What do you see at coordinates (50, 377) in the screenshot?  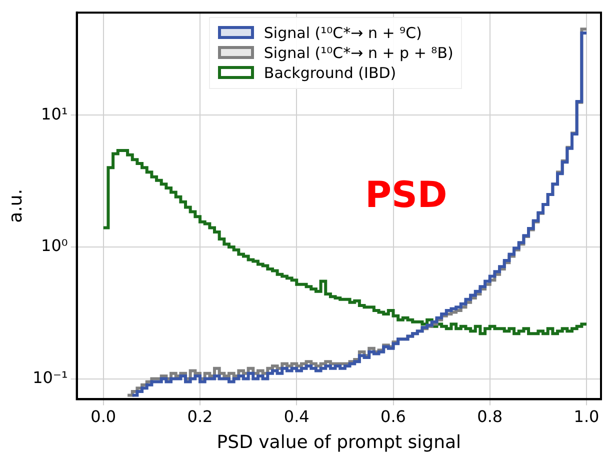 I see `y-tick-label: 10⁻¹` at bounding box center [50, 377].